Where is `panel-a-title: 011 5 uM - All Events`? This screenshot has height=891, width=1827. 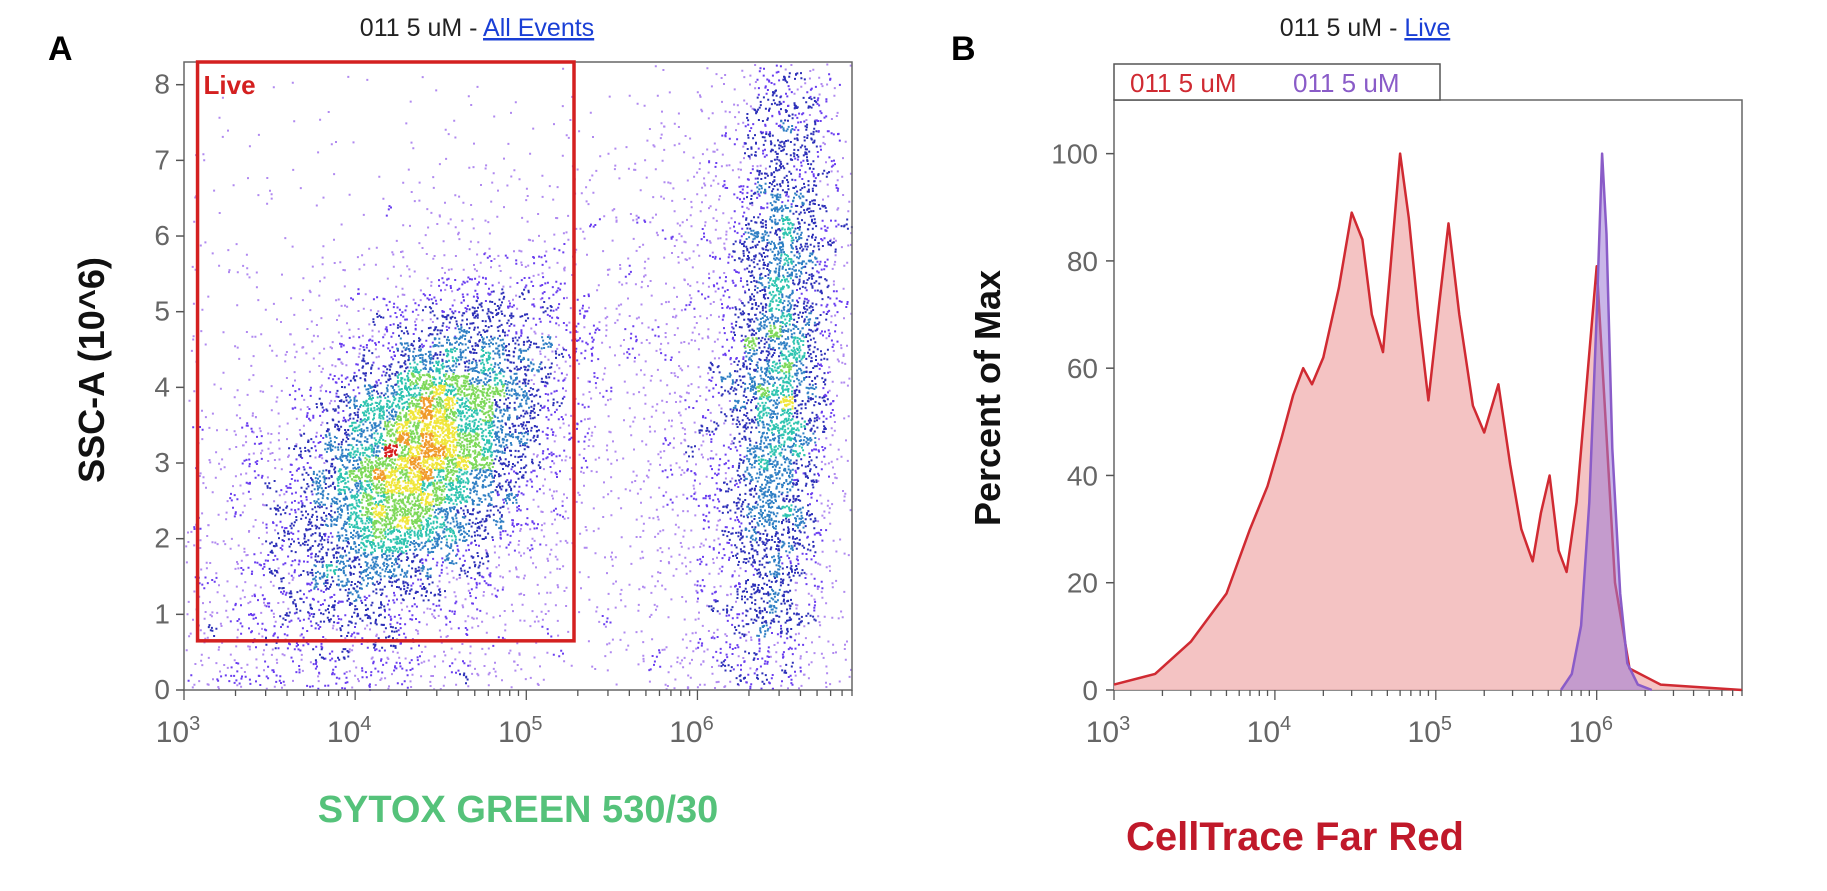
panel-a-title: 011 5 uM - All Events is located at coordinates (477, 28).